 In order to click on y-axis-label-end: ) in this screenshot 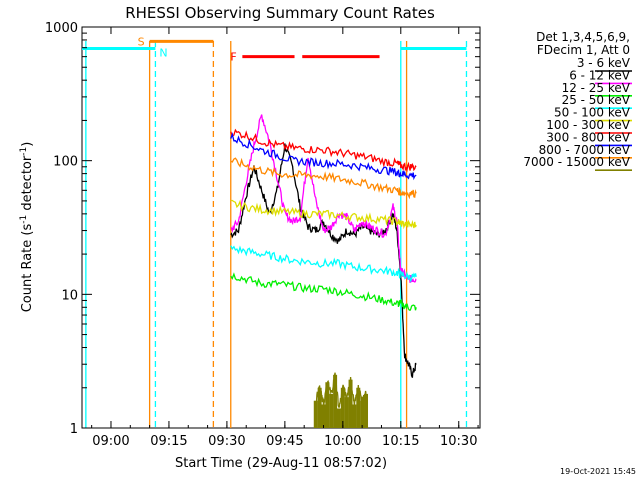, I will do `click(27, 144)`.